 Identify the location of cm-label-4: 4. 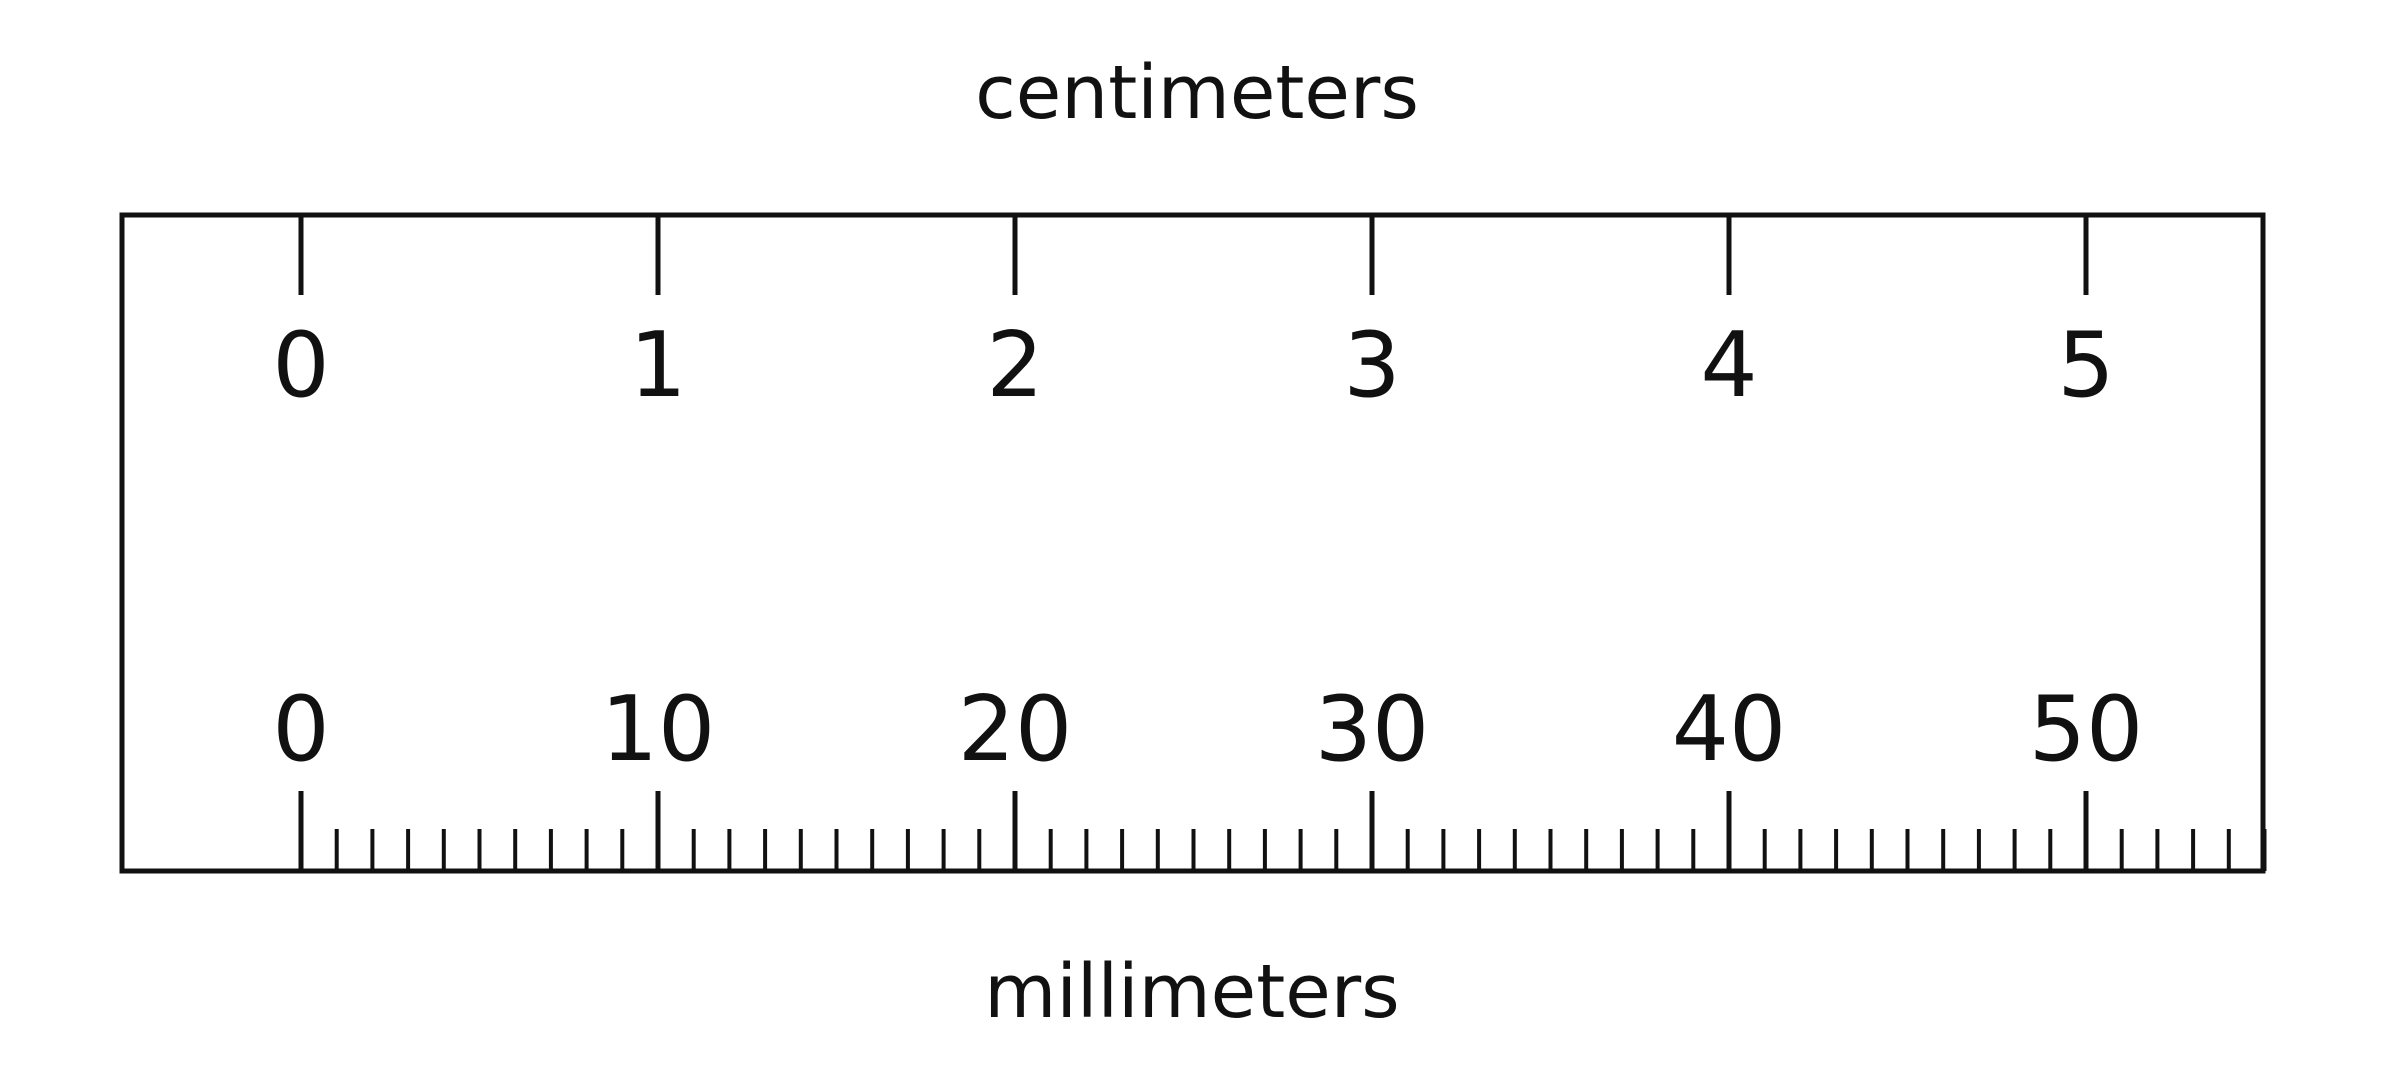
(1728, 365).